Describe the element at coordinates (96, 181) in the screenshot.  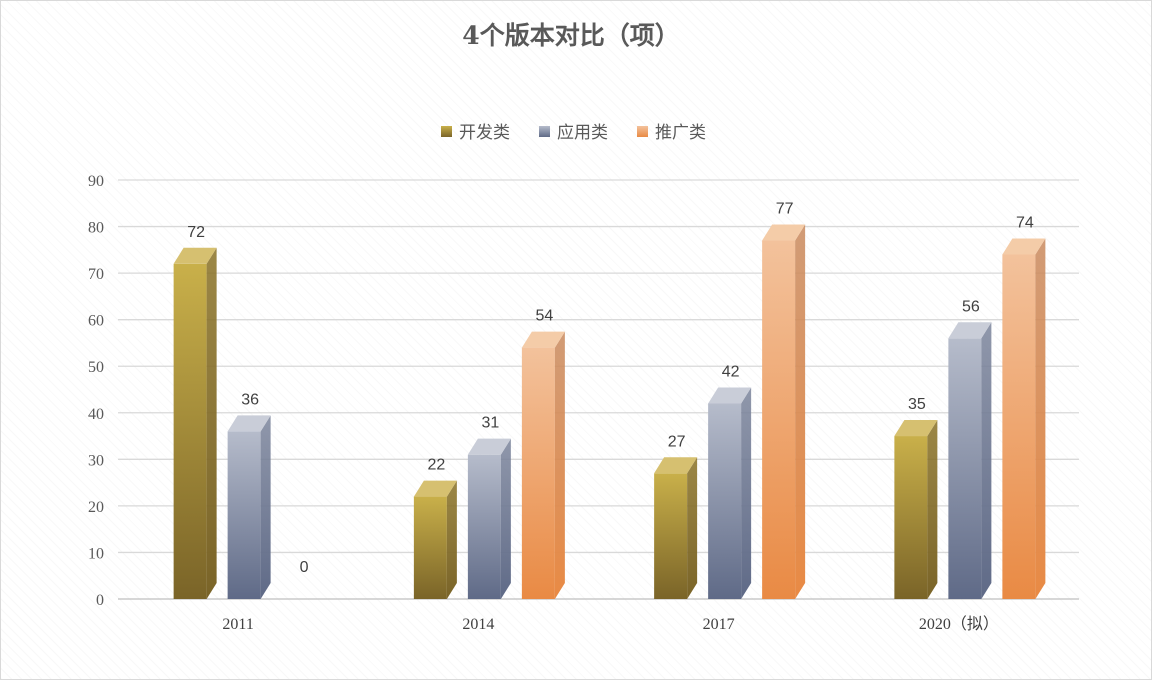
I see `y-tick-label: 90` at that location.